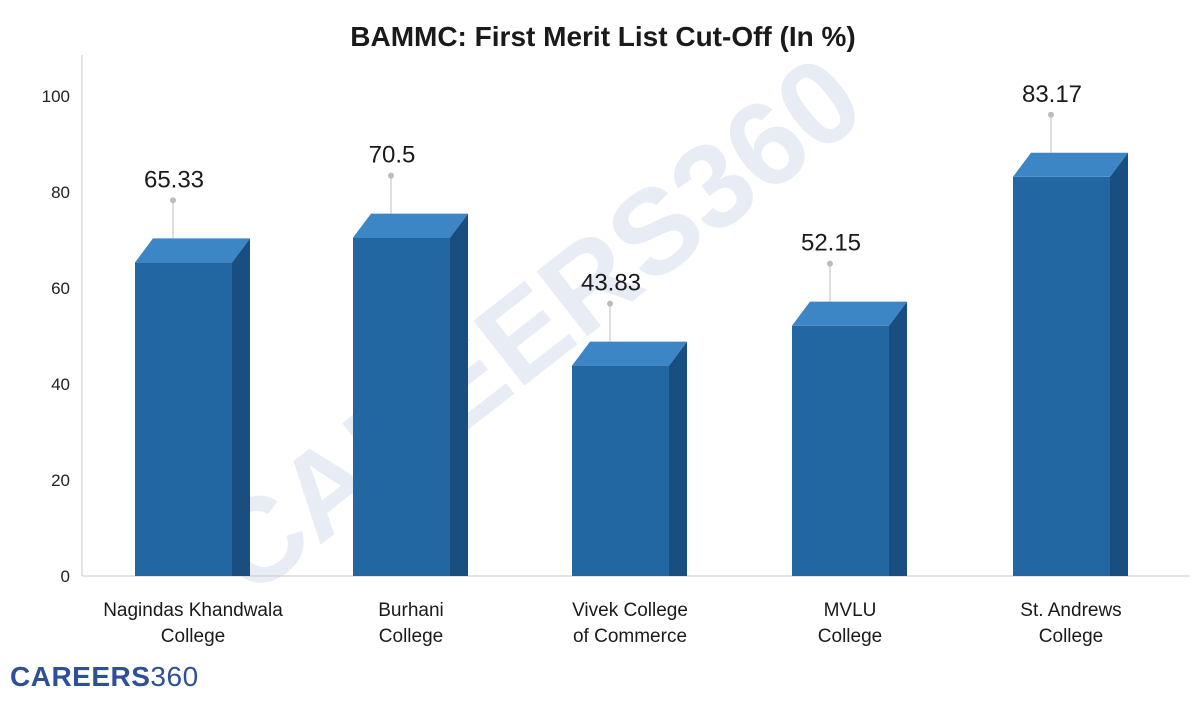 This screenshot has height=704, width=1200. What do you see at coordinates (850, 623) in the screenshot?
I see `x-category-label: MVLU College` at bounding box center [850, 623].